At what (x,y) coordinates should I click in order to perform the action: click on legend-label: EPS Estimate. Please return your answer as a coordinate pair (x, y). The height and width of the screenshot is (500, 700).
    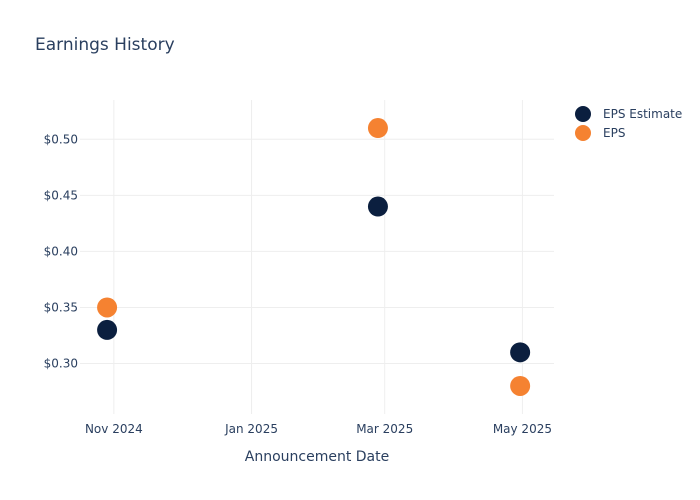
    Looking at the image, I should click on (642, 114).